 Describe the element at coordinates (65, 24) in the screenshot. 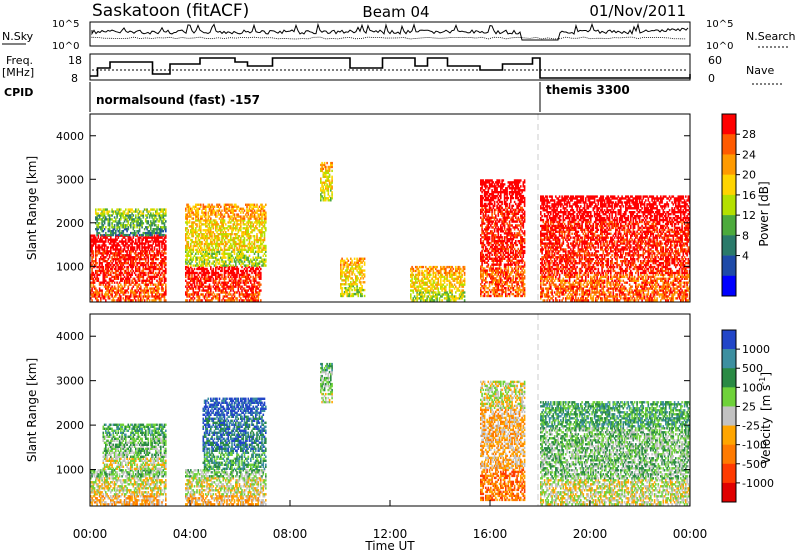

I see `nsky-tick-top: 10^5` at that location.